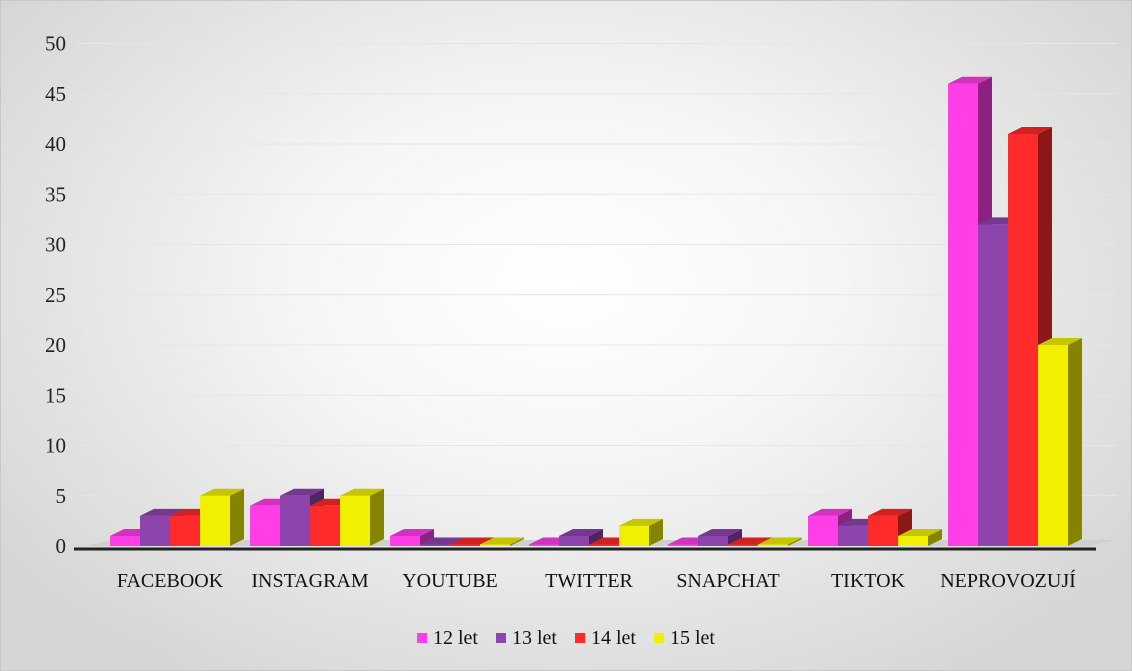 The width and height of the screenshot is (1132, 671). What do you see at coordinates (868, 581) in the screenshot?
I see `x-tick-label: TIKTOK` at bounding box center [868, 581].